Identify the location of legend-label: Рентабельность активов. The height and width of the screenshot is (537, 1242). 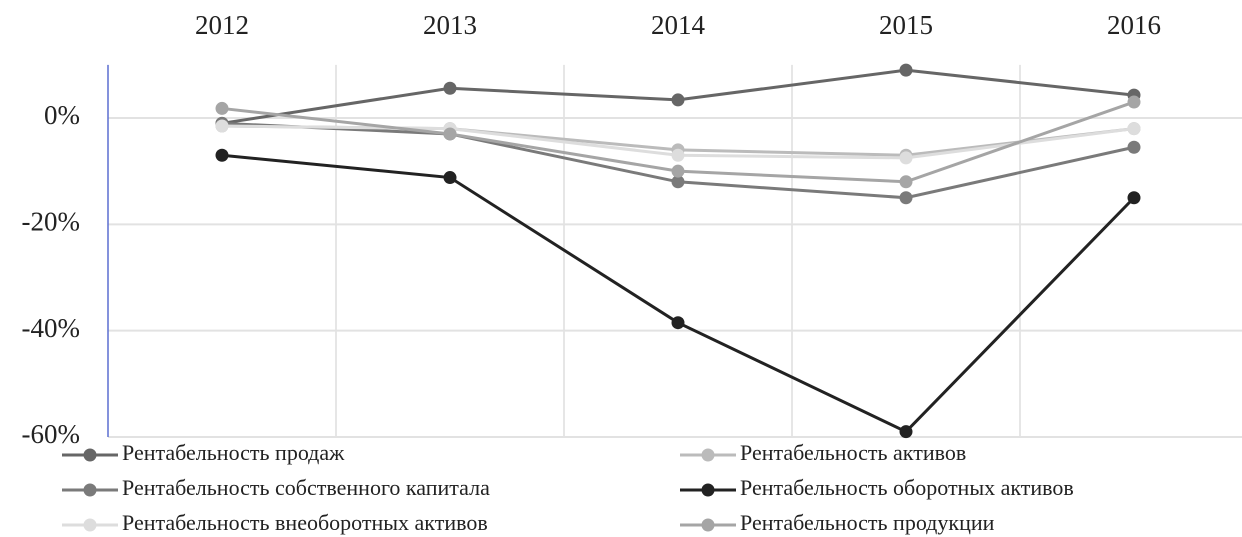
(853, 452).